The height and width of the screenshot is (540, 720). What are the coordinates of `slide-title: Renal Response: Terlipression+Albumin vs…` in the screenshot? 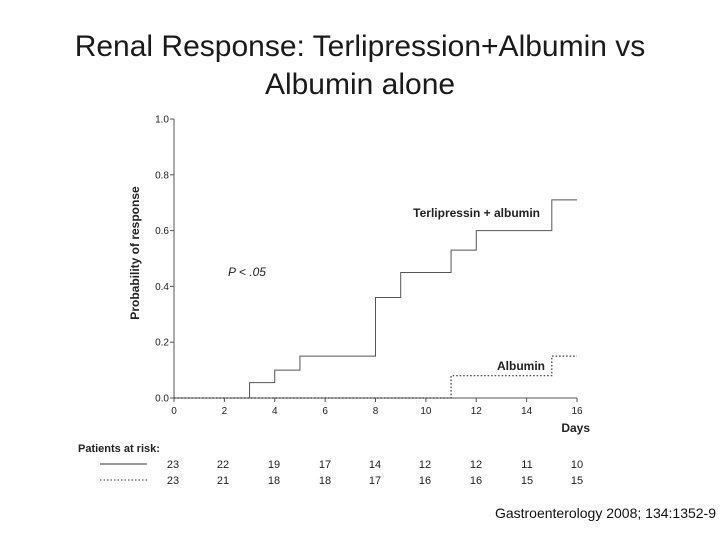 It's located at (360, 66).